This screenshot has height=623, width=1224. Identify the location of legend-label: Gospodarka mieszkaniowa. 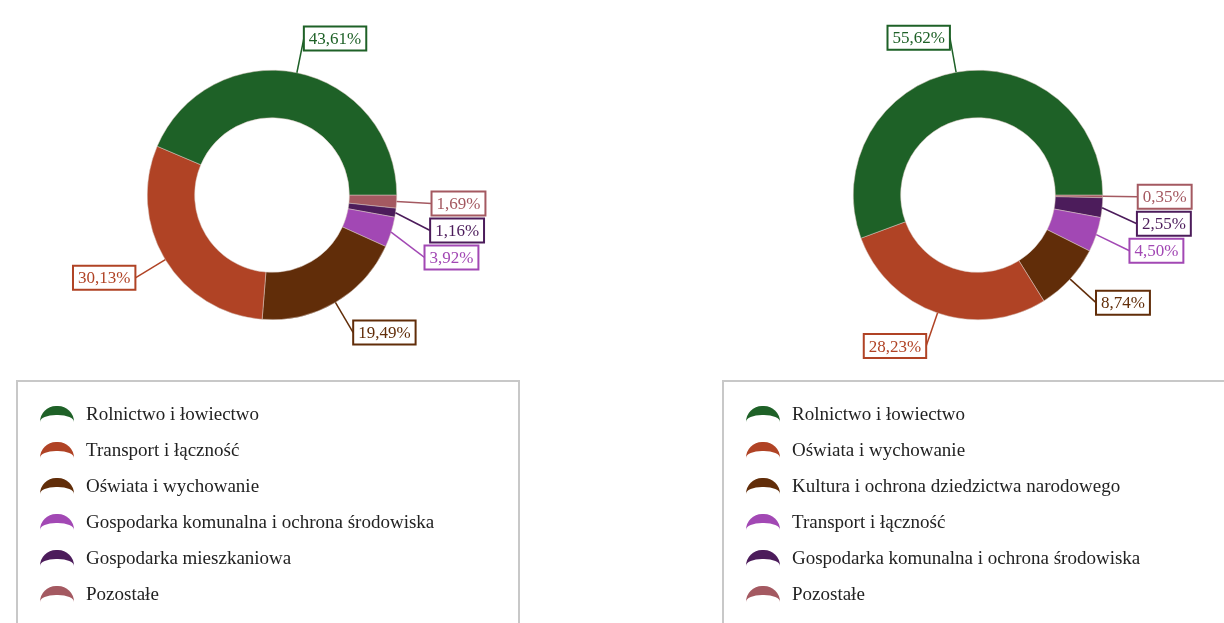
(189, 558).